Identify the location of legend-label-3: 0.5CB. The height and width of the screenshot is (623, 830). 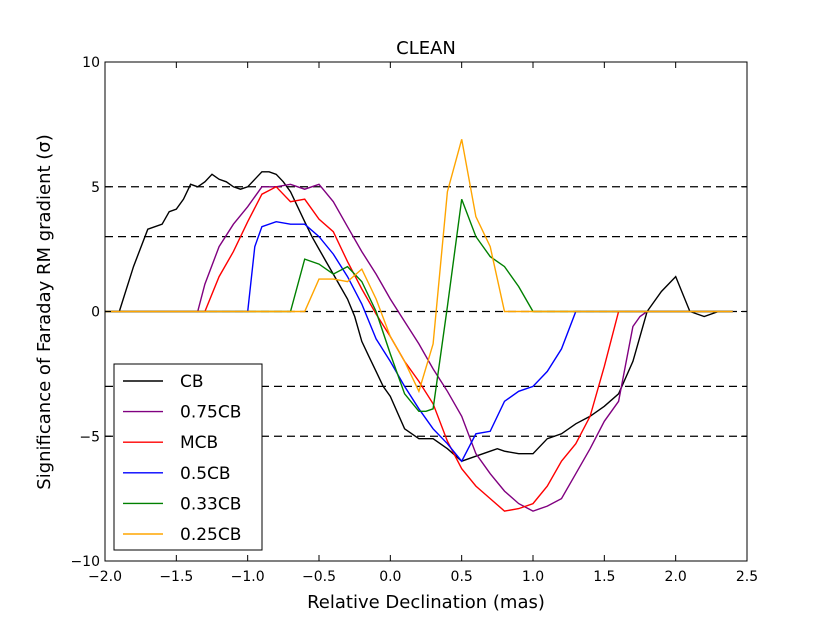
(205, 474).